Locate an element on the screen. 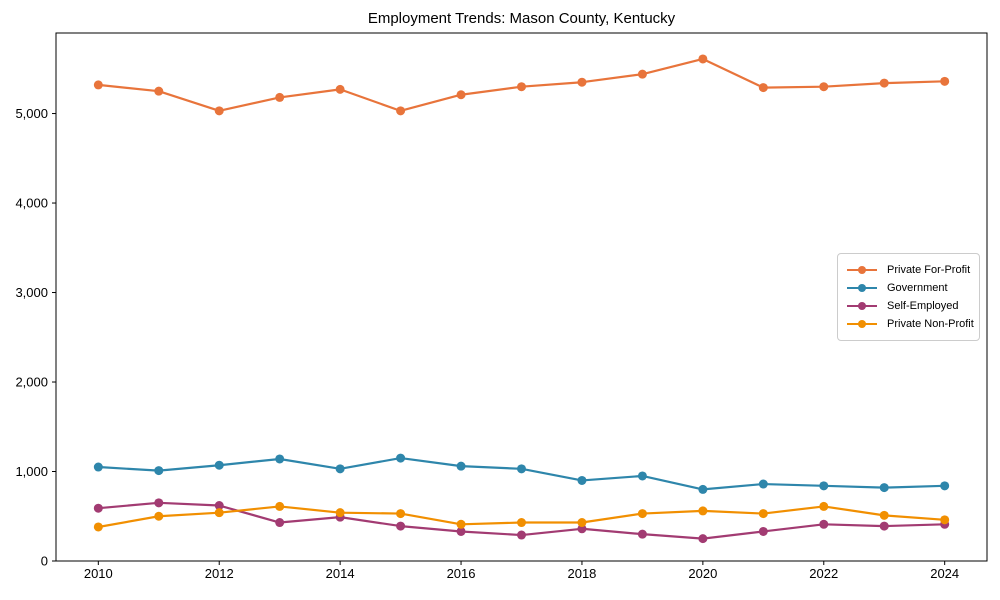 The image size is (1000, 600). x-tick-label: 2010 is located at coordinates (98, 573).